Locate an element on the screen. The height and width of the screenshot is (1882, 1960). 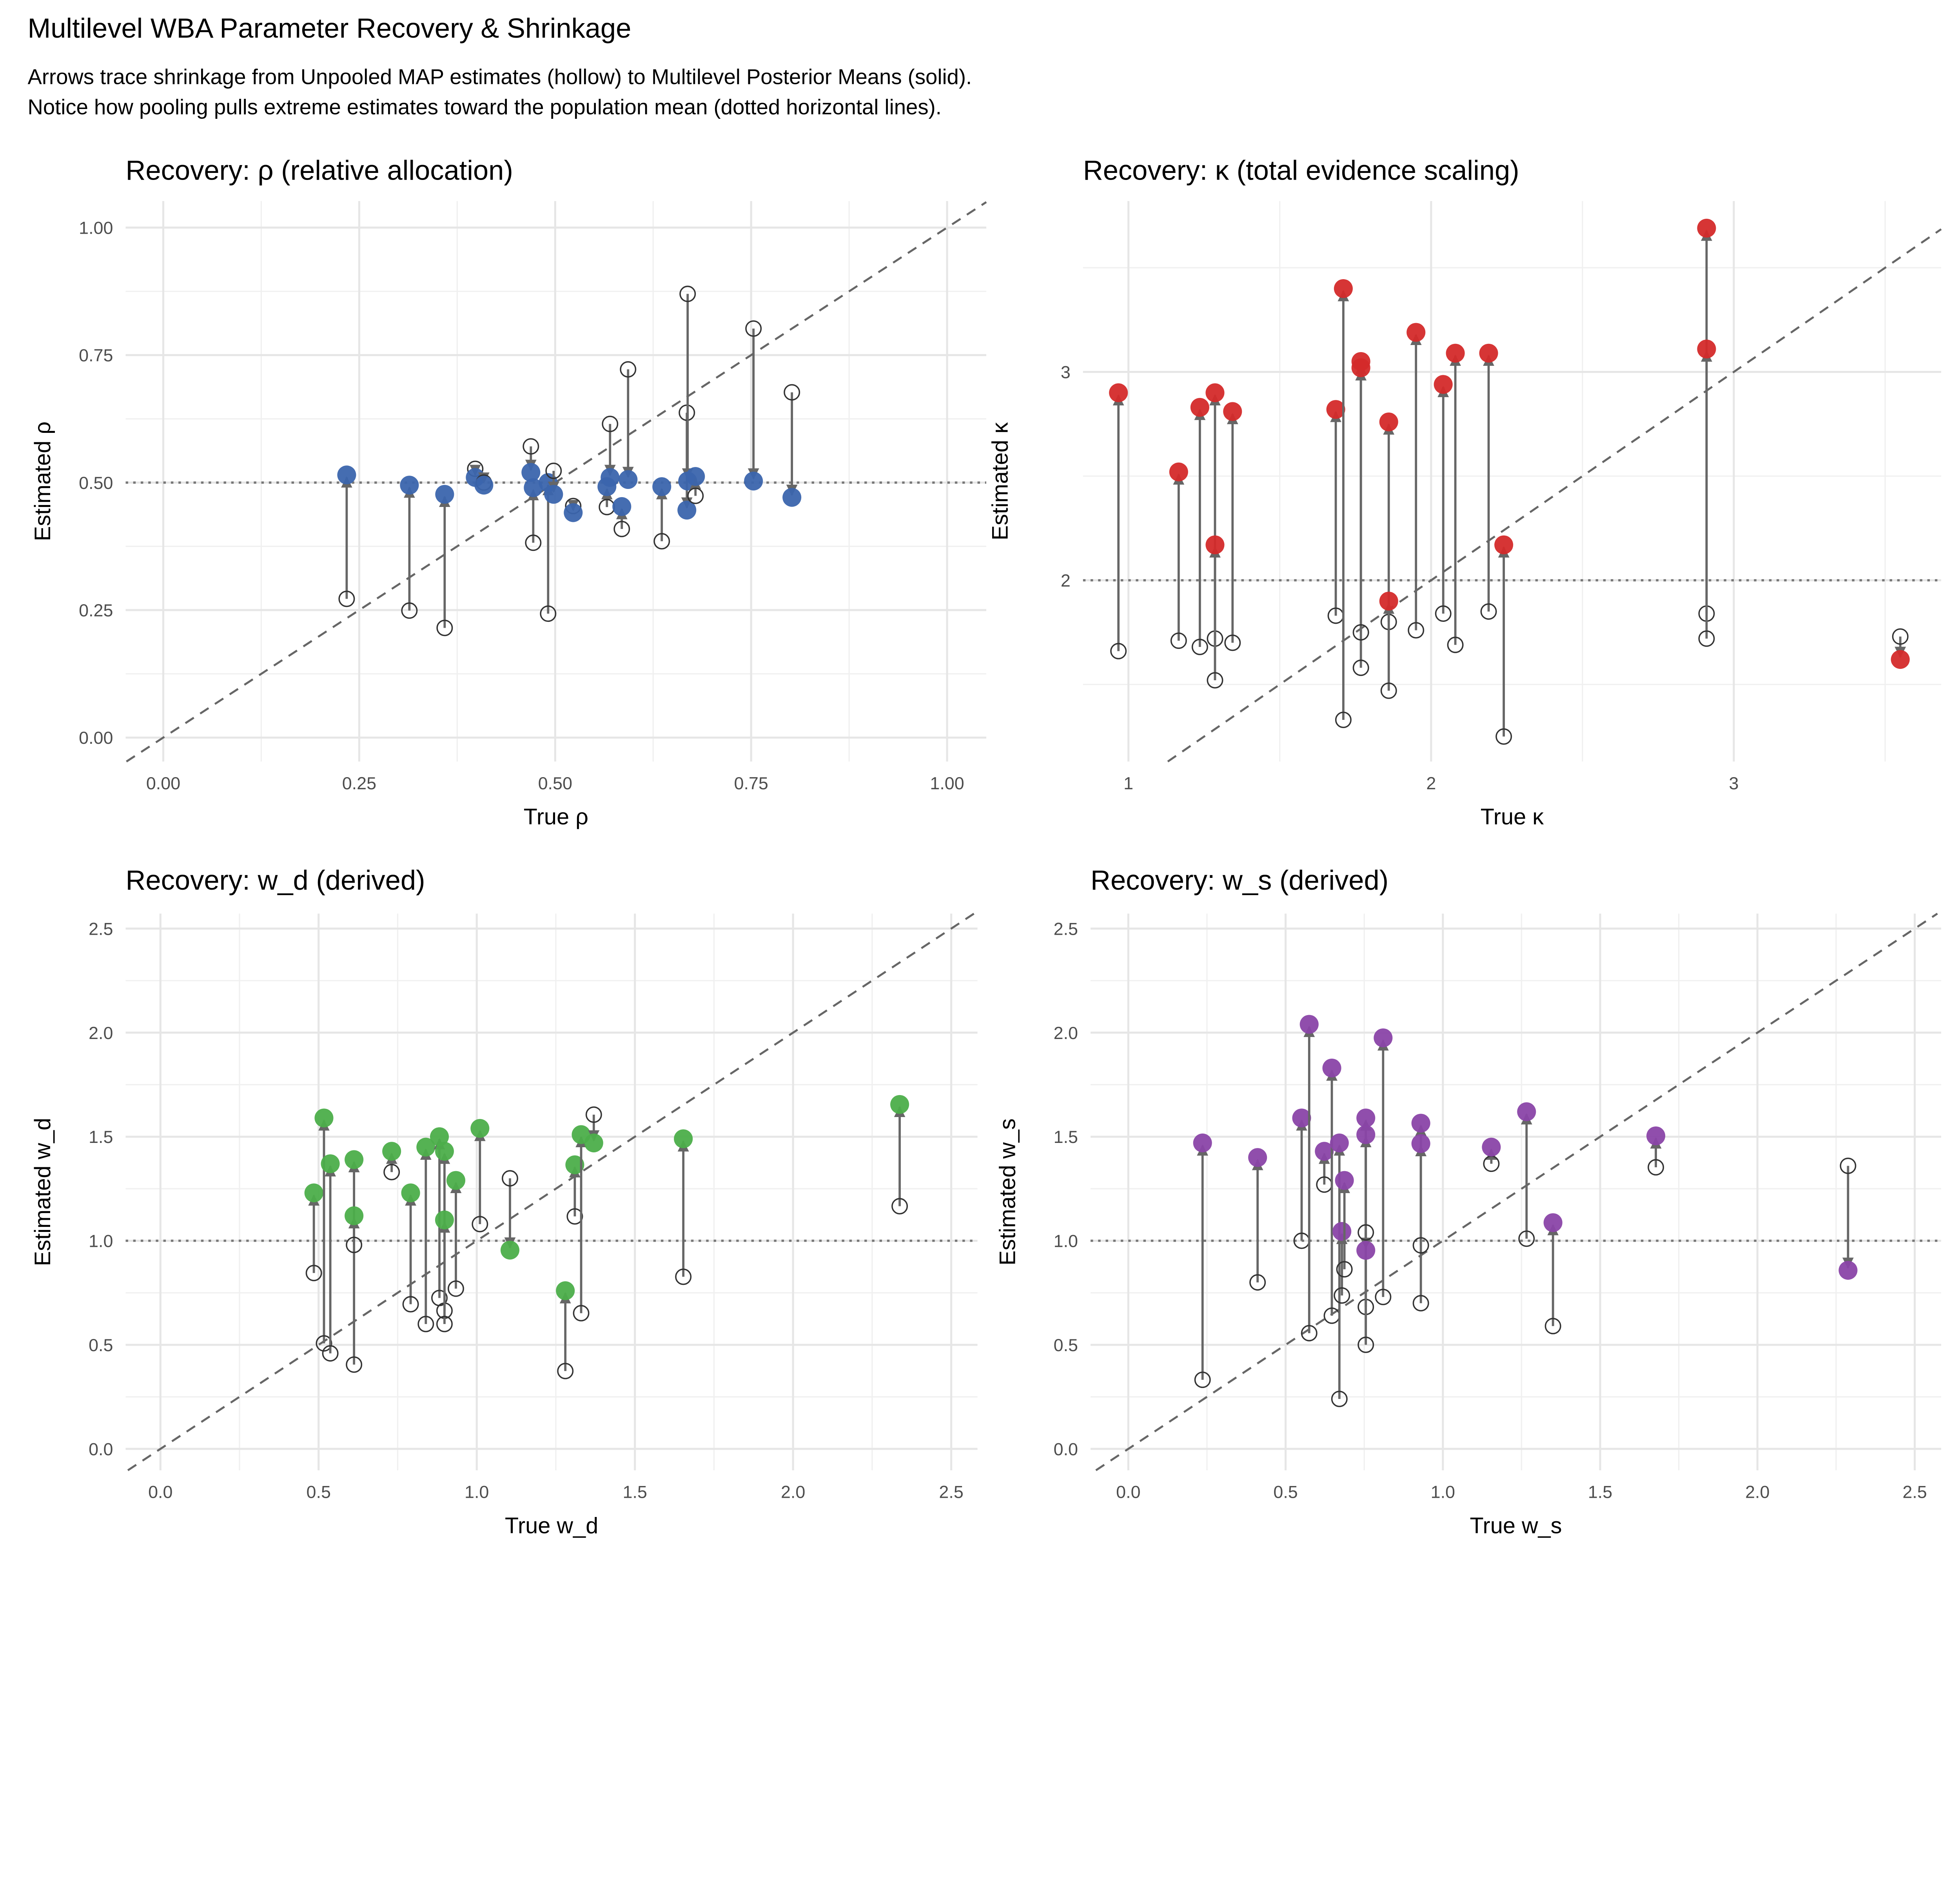
y-tick-label: 2.0 is located at coordinates (1066, 1033).